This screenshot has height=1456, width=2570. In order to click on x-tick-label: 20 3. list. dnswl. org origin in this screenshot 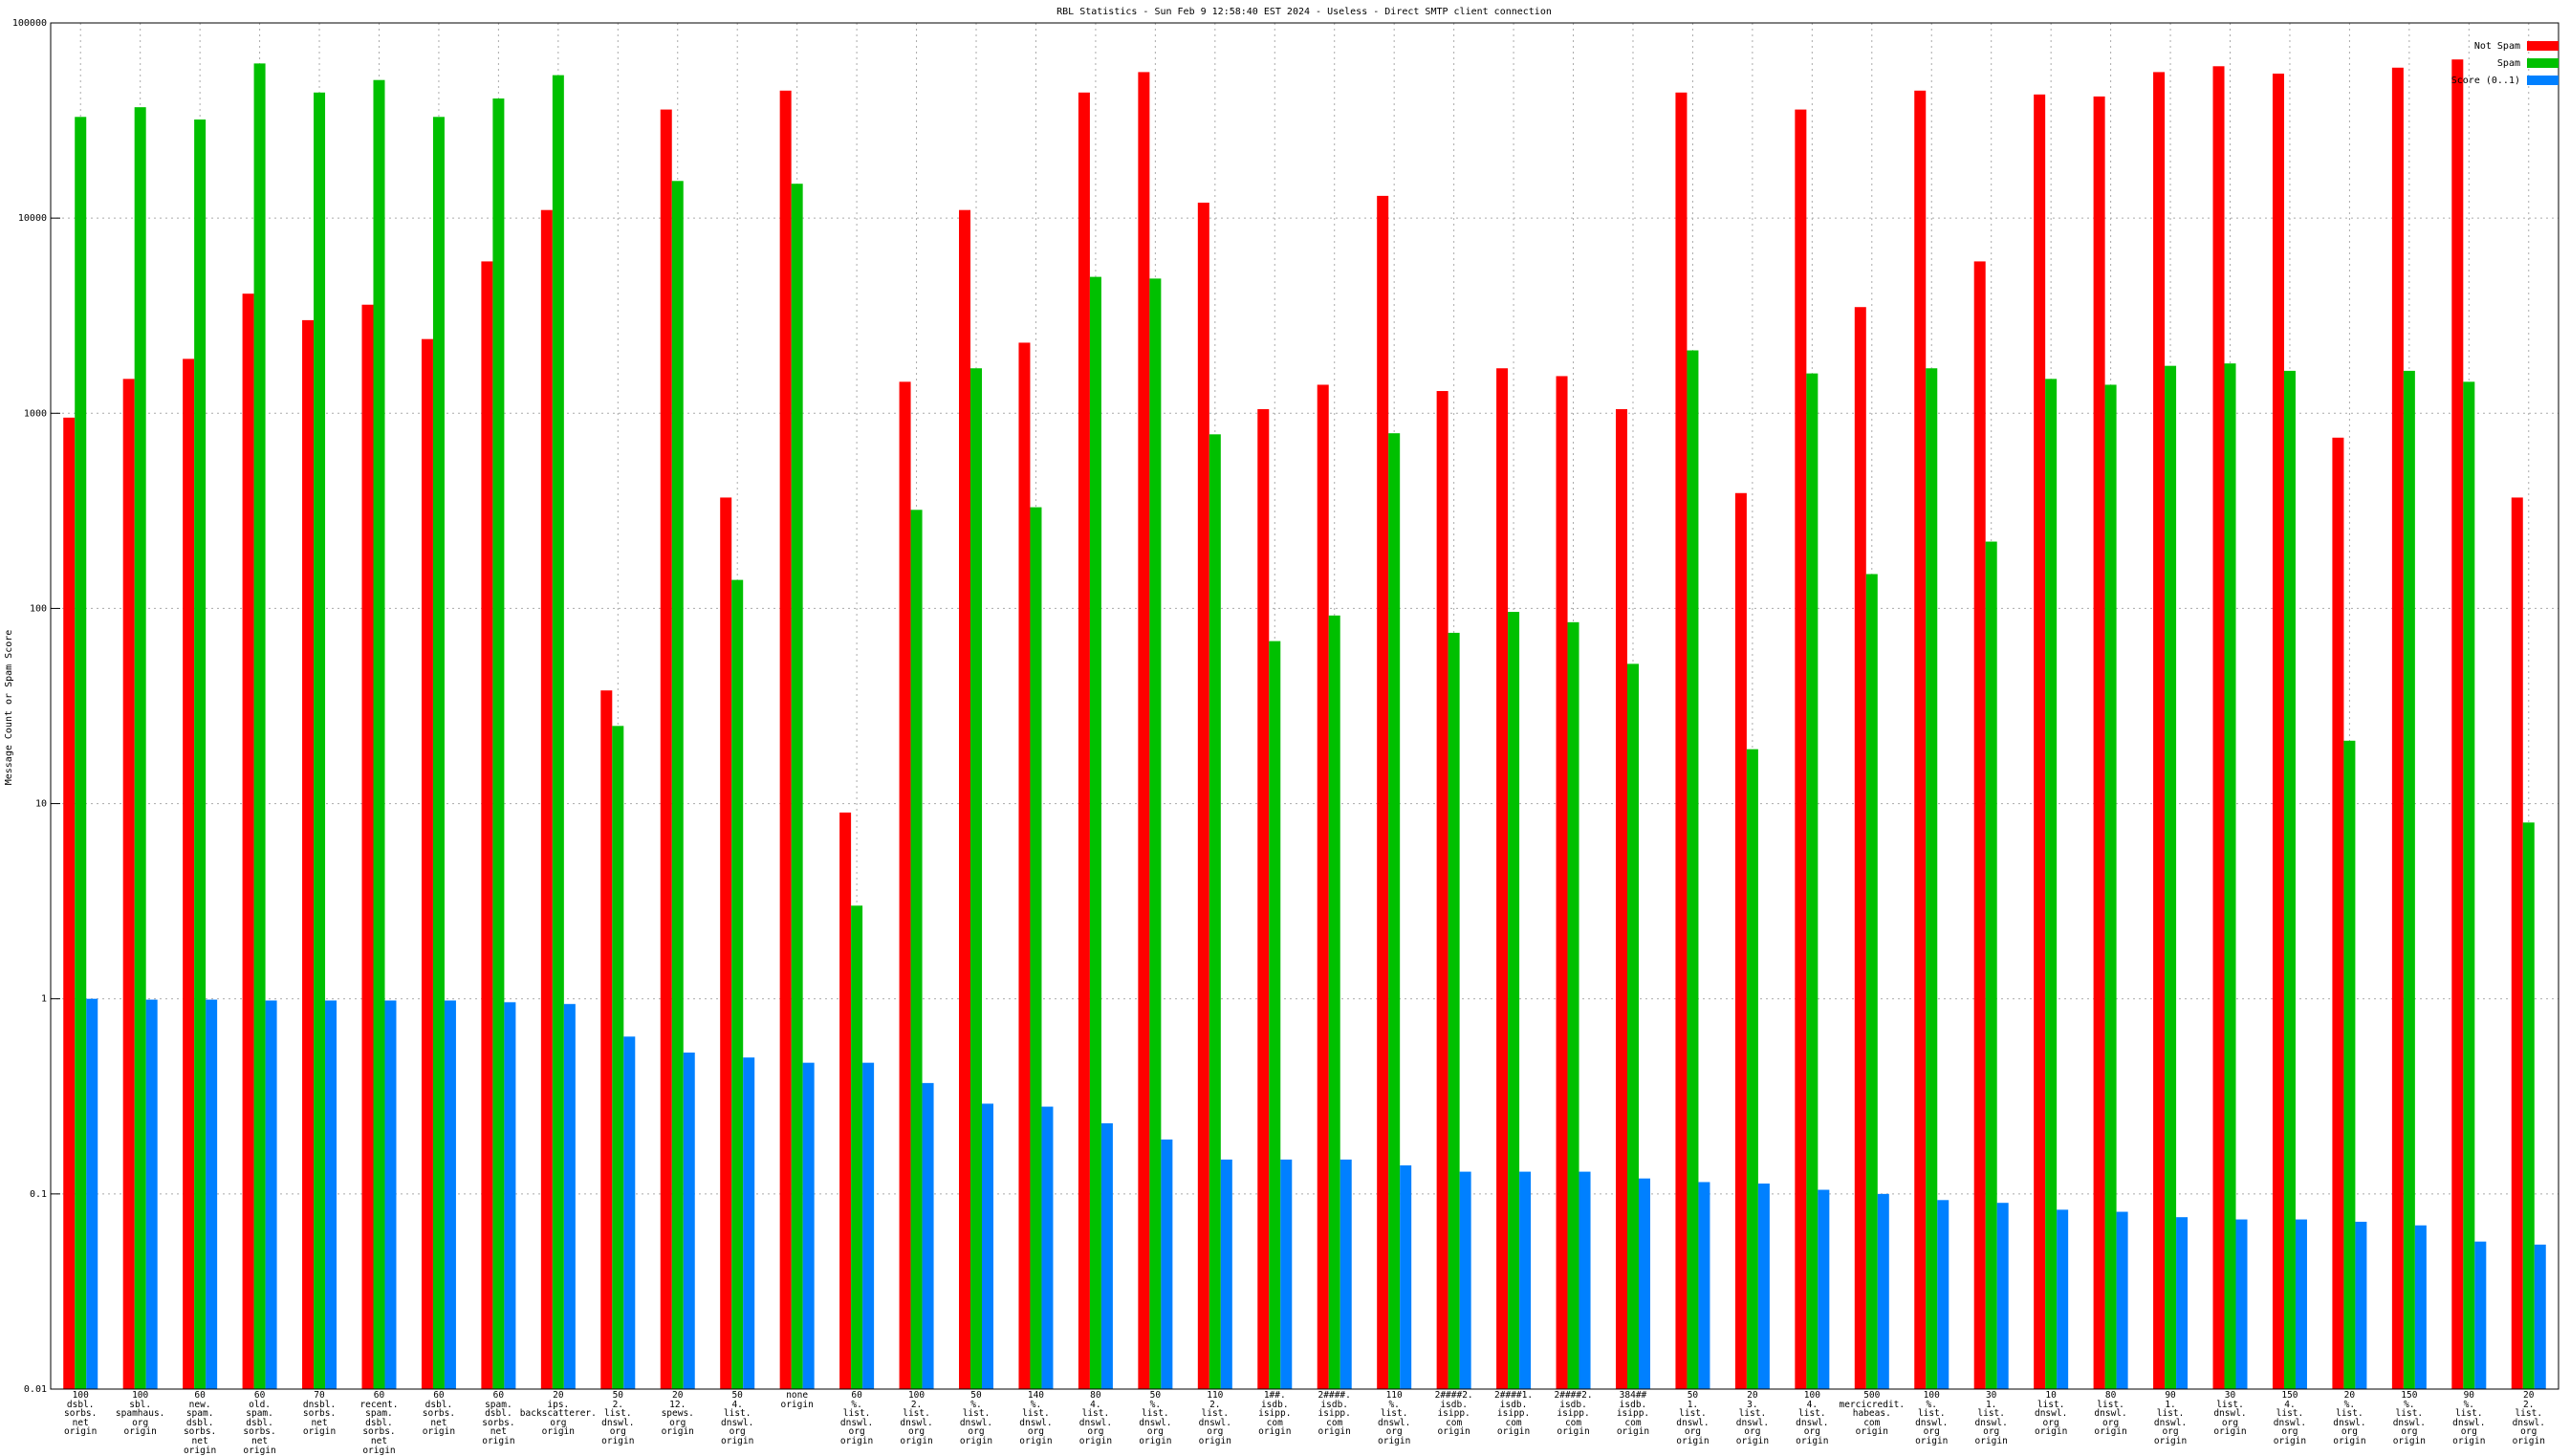, I will do `click(1753, 1418)`.